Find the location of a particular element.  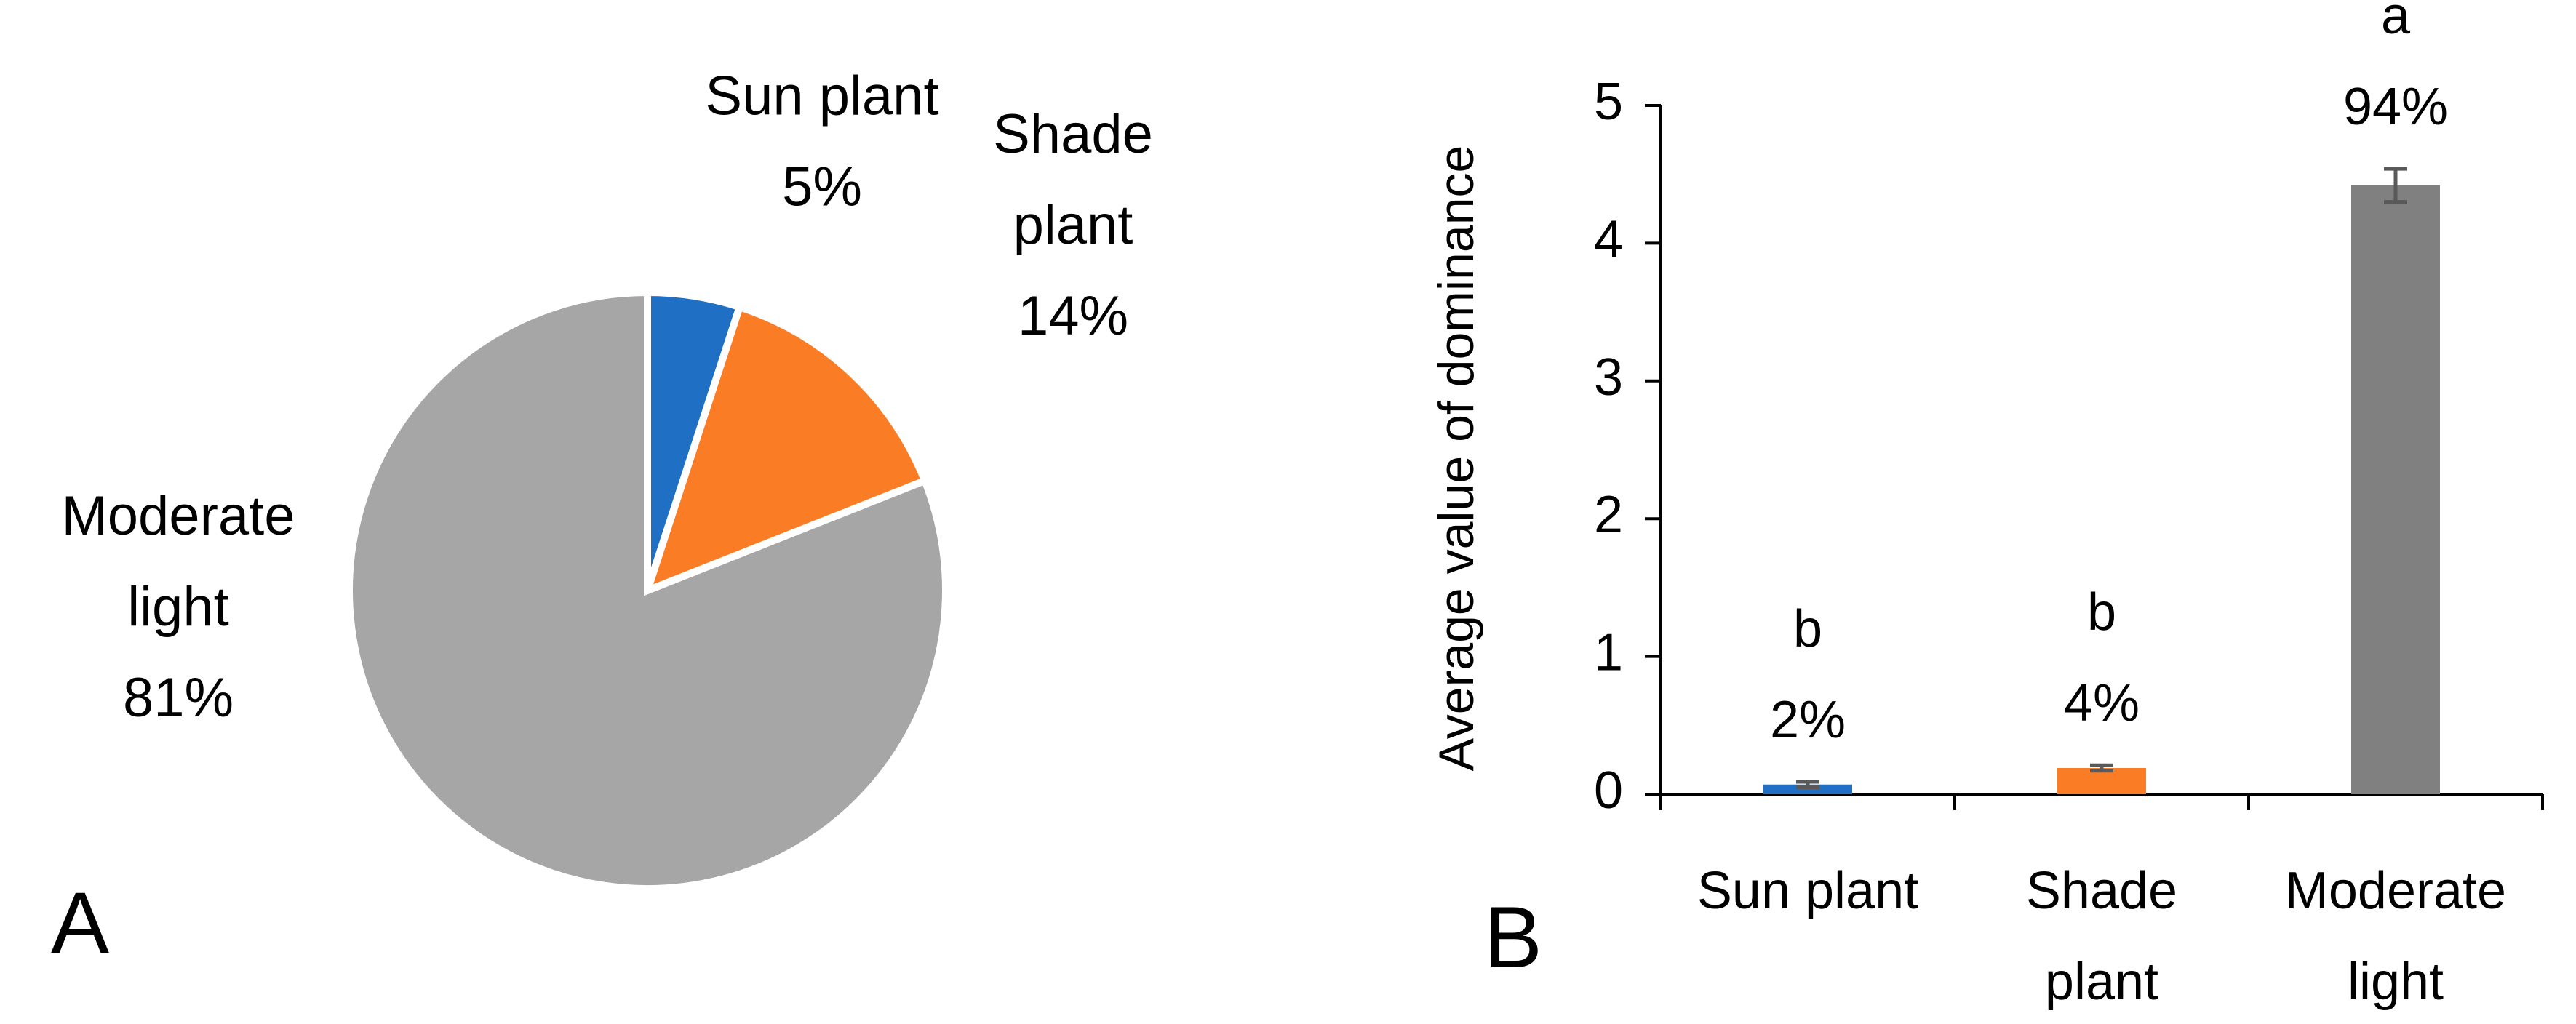

category-label-sun-plant-line-0: Sun plant is located at coordinates (1807, 891).